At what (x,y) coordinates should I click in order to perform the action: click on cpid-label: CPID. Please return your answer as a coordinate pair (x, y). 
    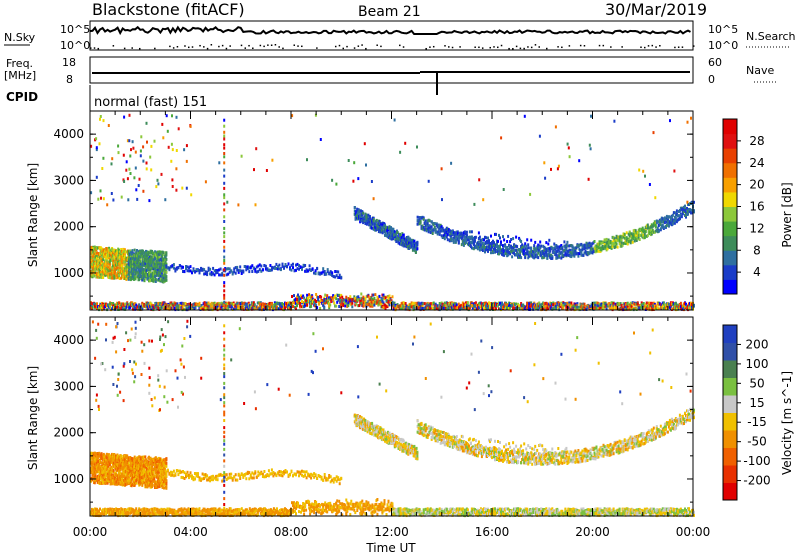
    Looking at the image, I should click on (22, 97).